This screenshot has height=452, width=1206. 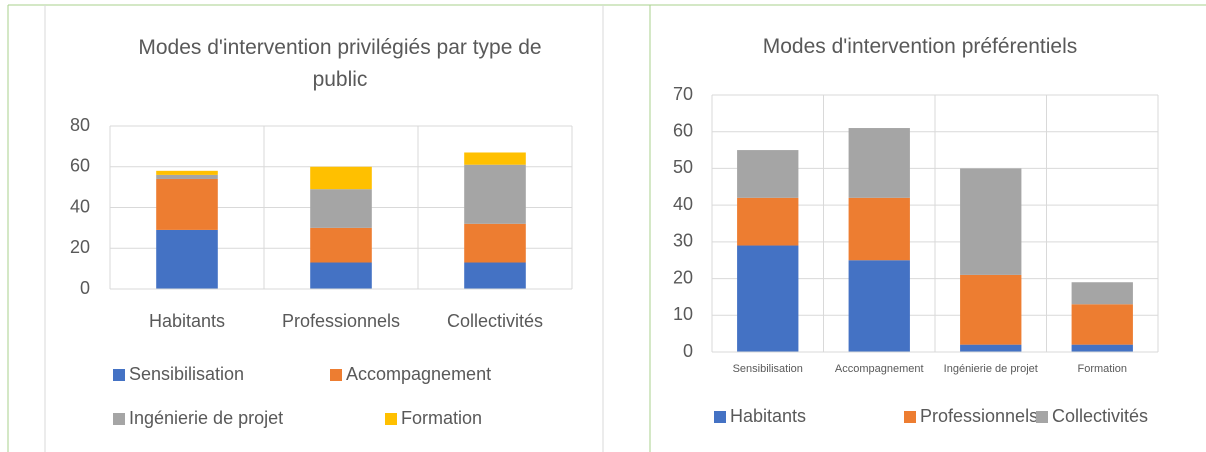 What do you see at coordinates (187, 321) in the screenshot?
I see `x-tick-label: Habitants` at bounding box center [187, 321].